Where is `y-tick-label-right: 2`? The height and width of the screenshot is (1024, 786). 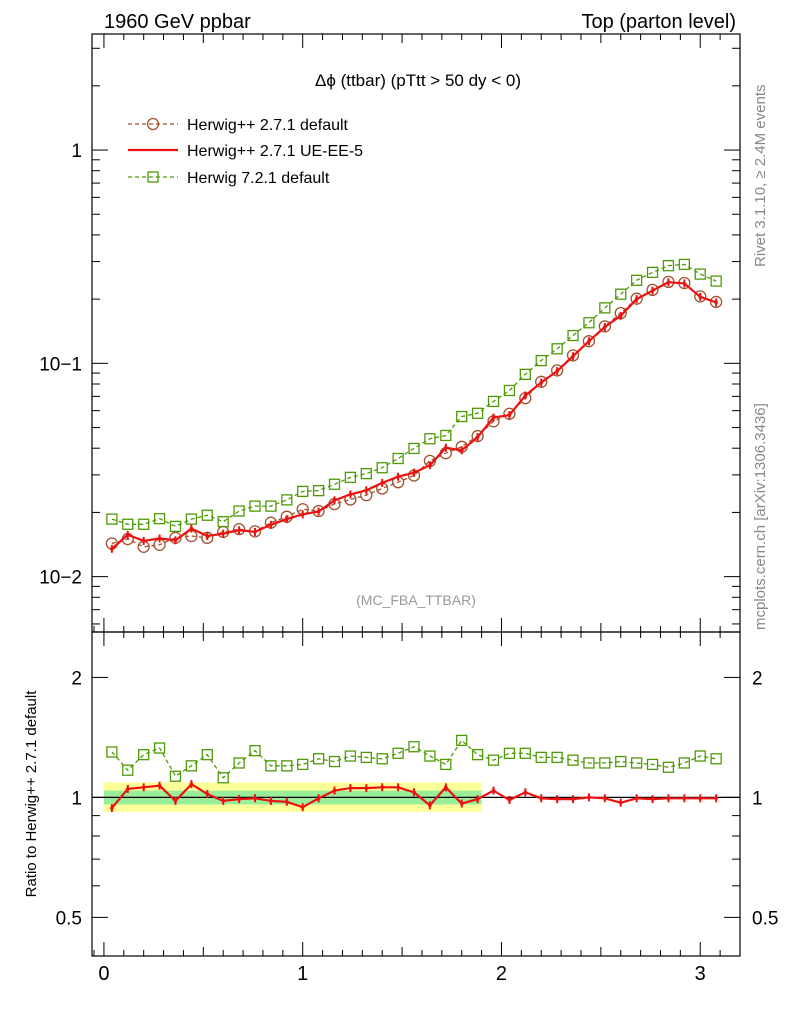 y-tick-label-right: 2 is located at coordinates (757, 678).